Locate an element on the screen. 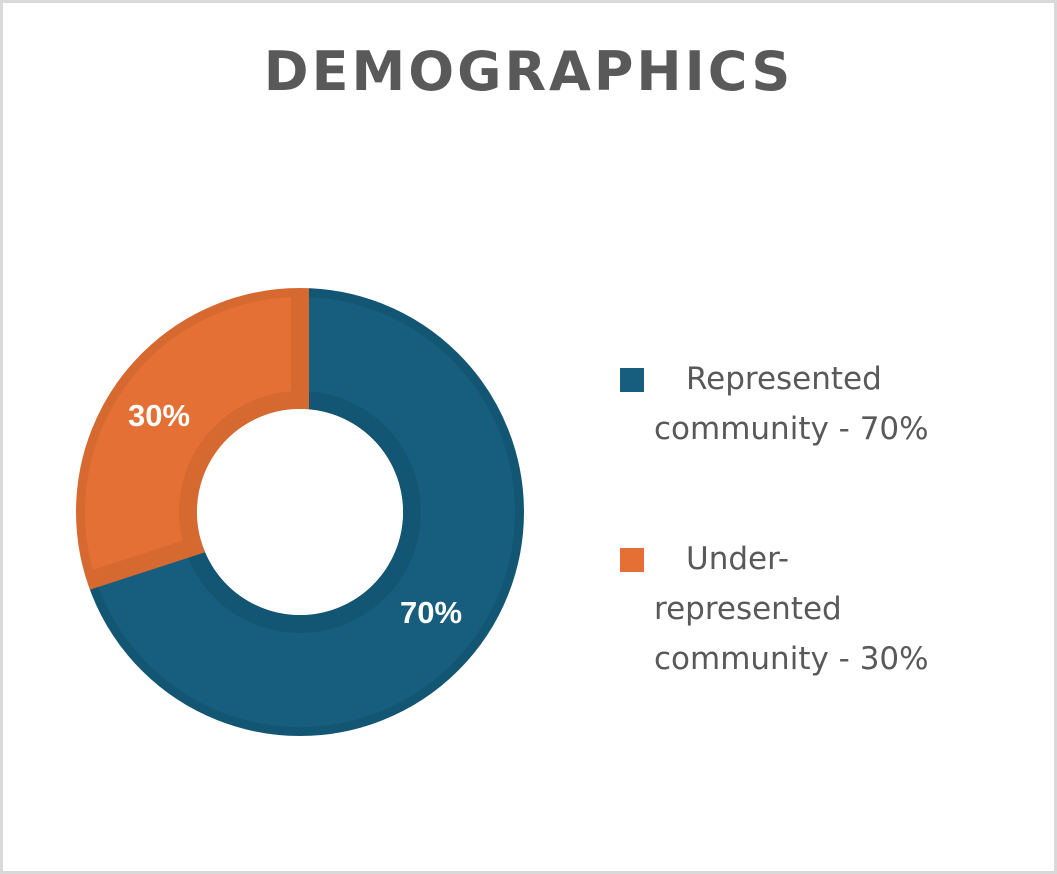 The height and width of the screenshot is (874, 1057). legend-label: Under-represented community - 30% is located at coordinates (791, 609).